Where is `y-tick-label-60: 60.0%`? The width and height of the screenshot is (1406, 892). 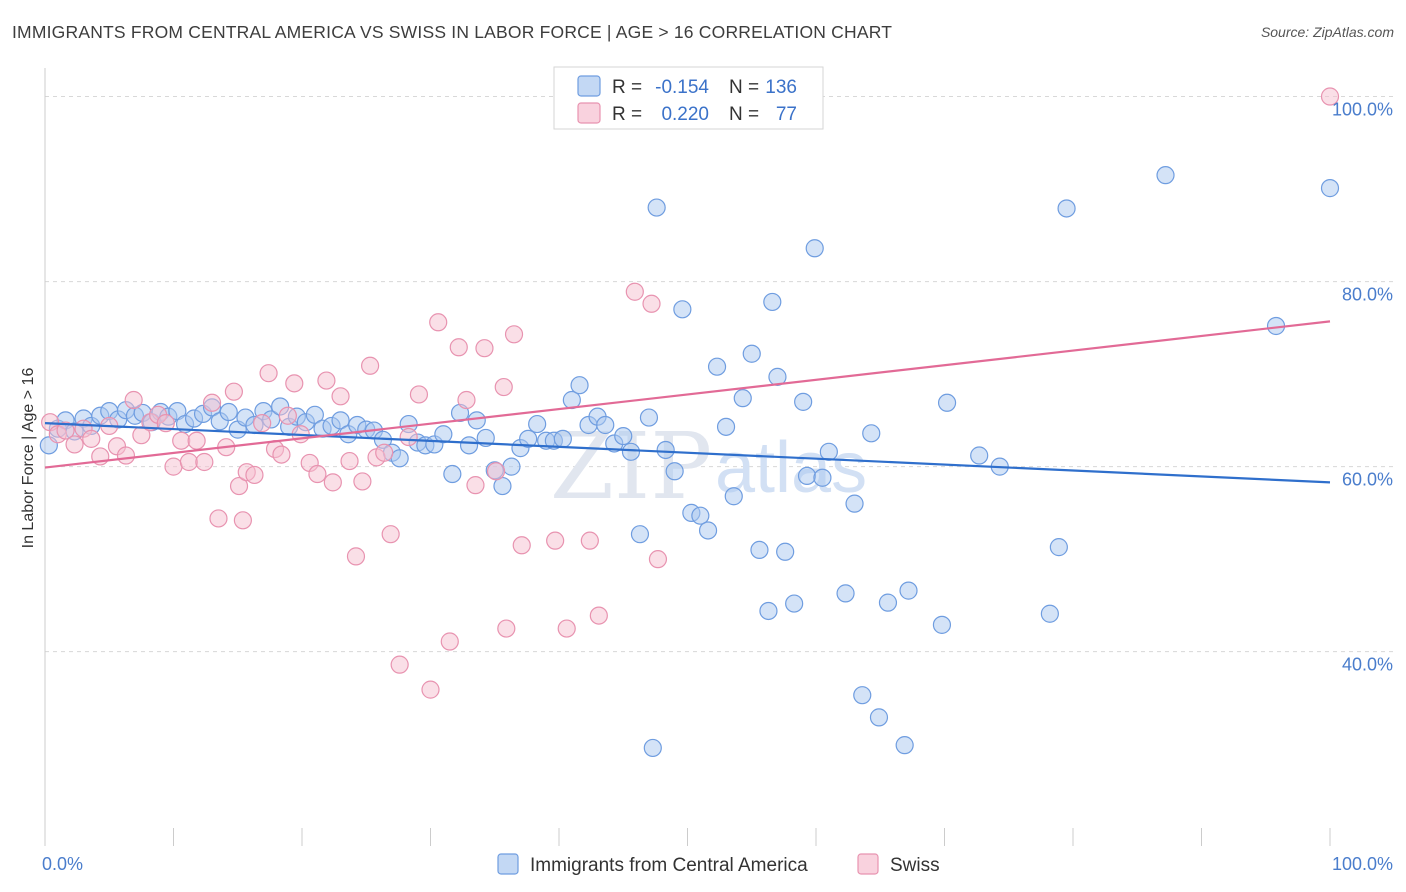 y-tick-label-60: 60.0% is located at coordinates (1367, 480).